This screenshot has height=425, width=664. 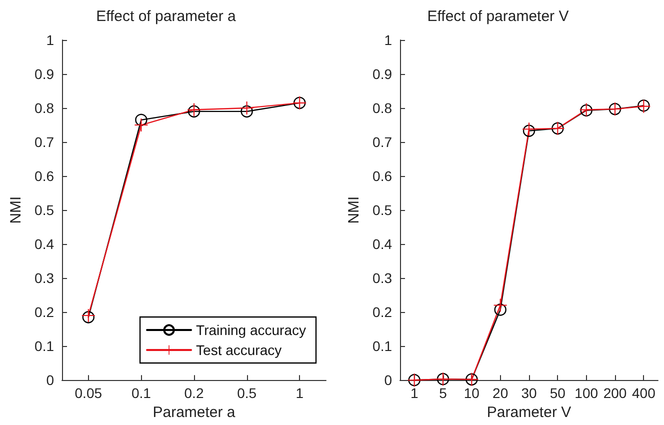 What do you see at coordinates (586, 393) in the screenshot?
I see `x-tick-label: 100` at bounding box center [586, 393].